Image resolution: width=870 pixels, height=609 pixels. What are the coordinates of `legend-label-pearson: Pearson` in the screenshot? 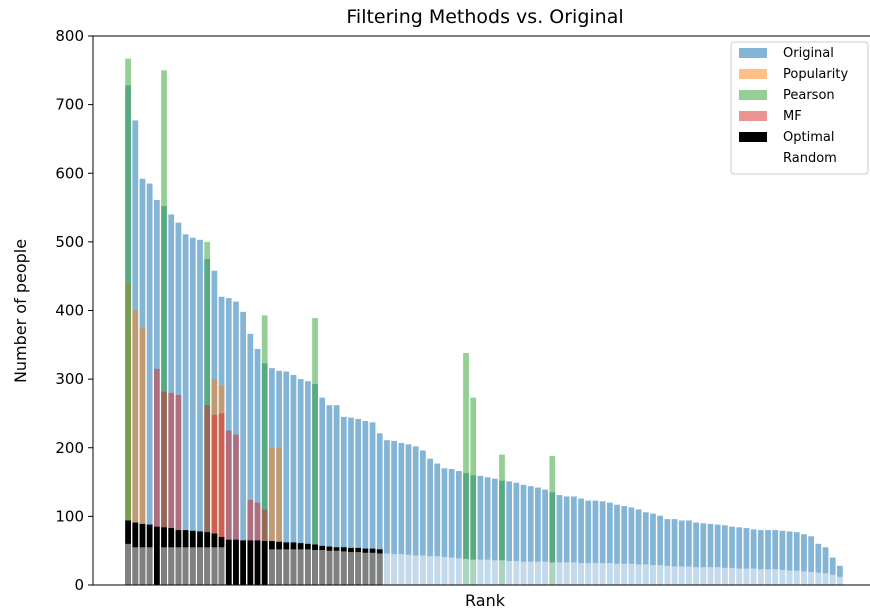 It's located at (809, 95).